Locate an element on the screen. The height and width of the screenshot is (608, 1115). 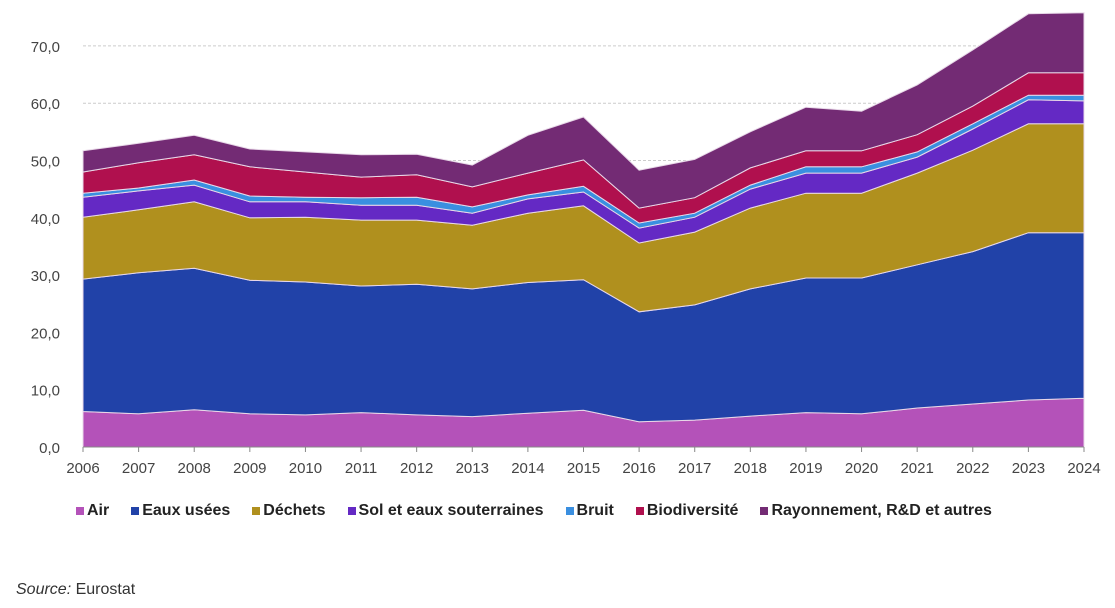
legend-item: Déchets is located at coordinates (289, 511).